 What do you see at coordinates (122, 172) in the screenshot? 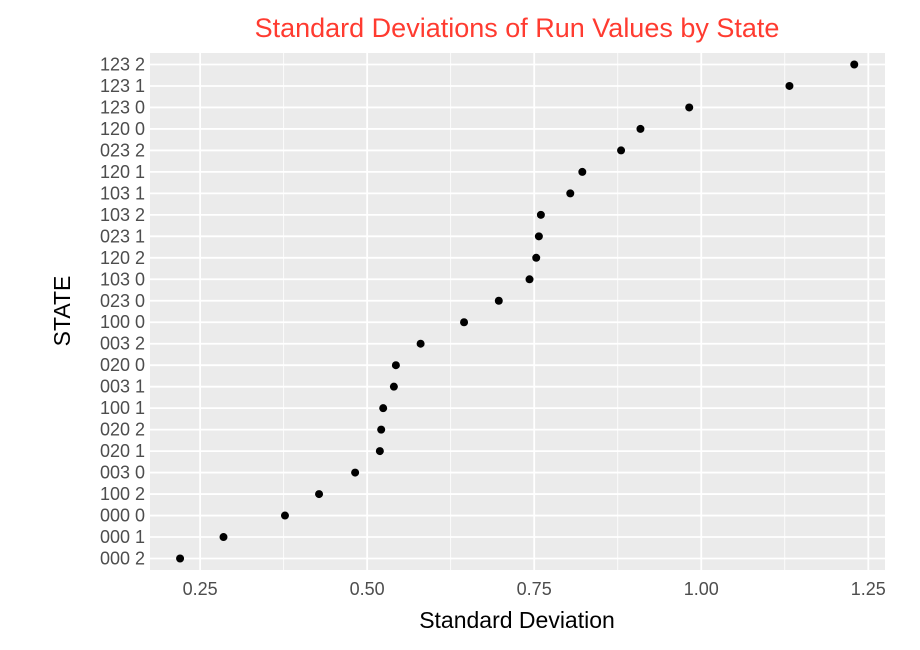
I see `y-tick-label: 120 1` at bounding box center [122, 172].